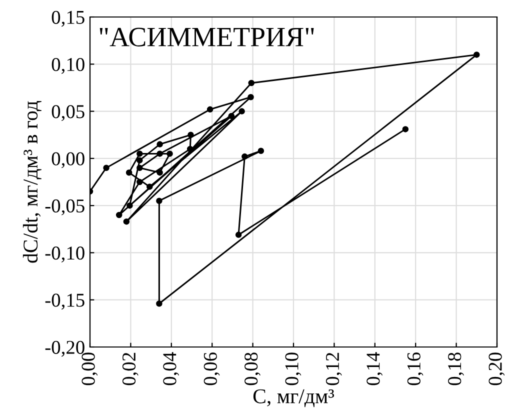 The width and height of the screenshot is (507, 419). What do you see at coordinates (374, 369) in the screenshot?
I see `x-tick-label: 0,14` at bounding box center [374, 369].